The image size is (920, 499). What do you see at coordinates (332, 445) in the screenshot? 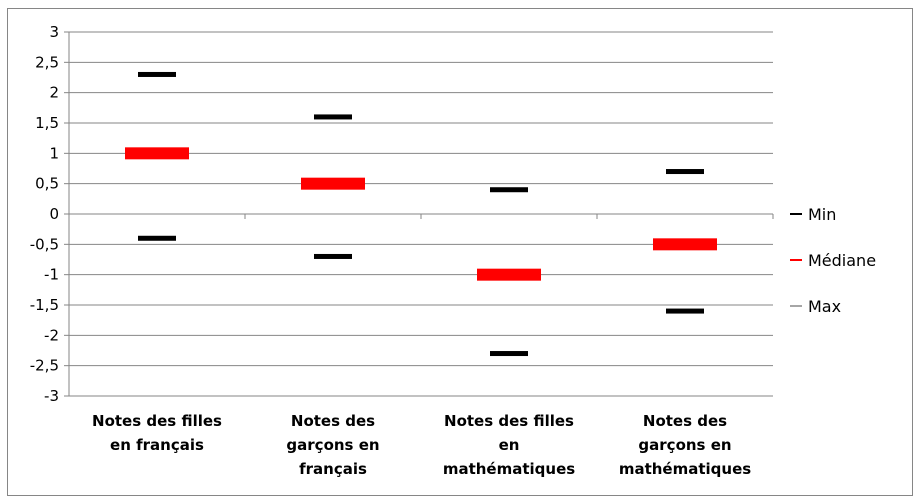
I see `category-label: Notes des garçons en français` at bounding box center [332, 445].